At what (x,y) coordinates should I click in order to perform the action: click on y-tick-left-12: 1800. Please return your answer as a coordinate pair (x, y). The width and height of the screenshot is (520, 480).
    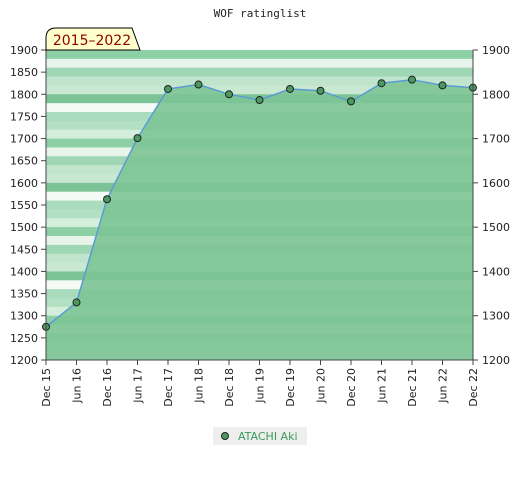
    Looking at the image, I should click on (24, 94).